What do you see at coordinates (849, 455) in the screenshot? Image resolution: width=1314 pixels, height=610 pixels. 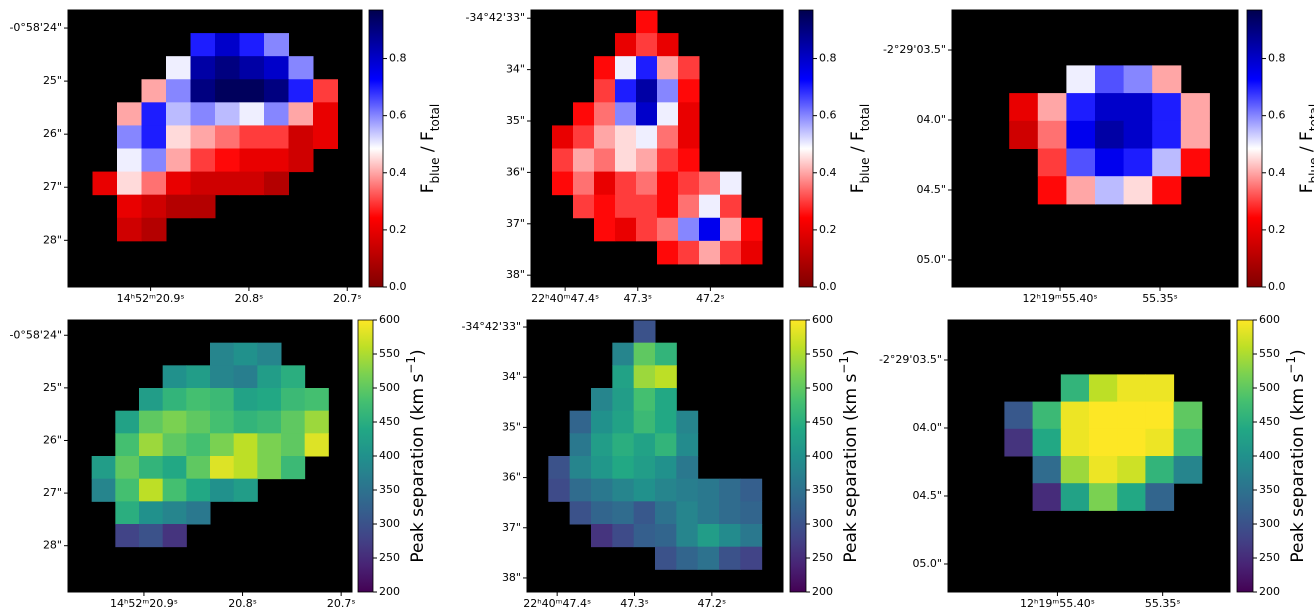 I see `colorbar-label: Peak separation (km s−1)` at bounding box center [849, 455].